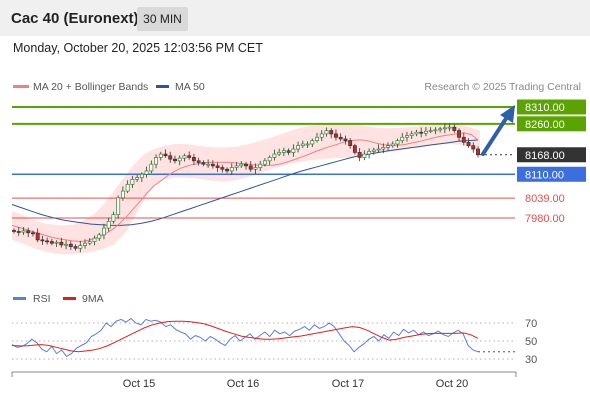  I want to click on instrument-title: Cac 40 (Euronext), so click(75, 18).